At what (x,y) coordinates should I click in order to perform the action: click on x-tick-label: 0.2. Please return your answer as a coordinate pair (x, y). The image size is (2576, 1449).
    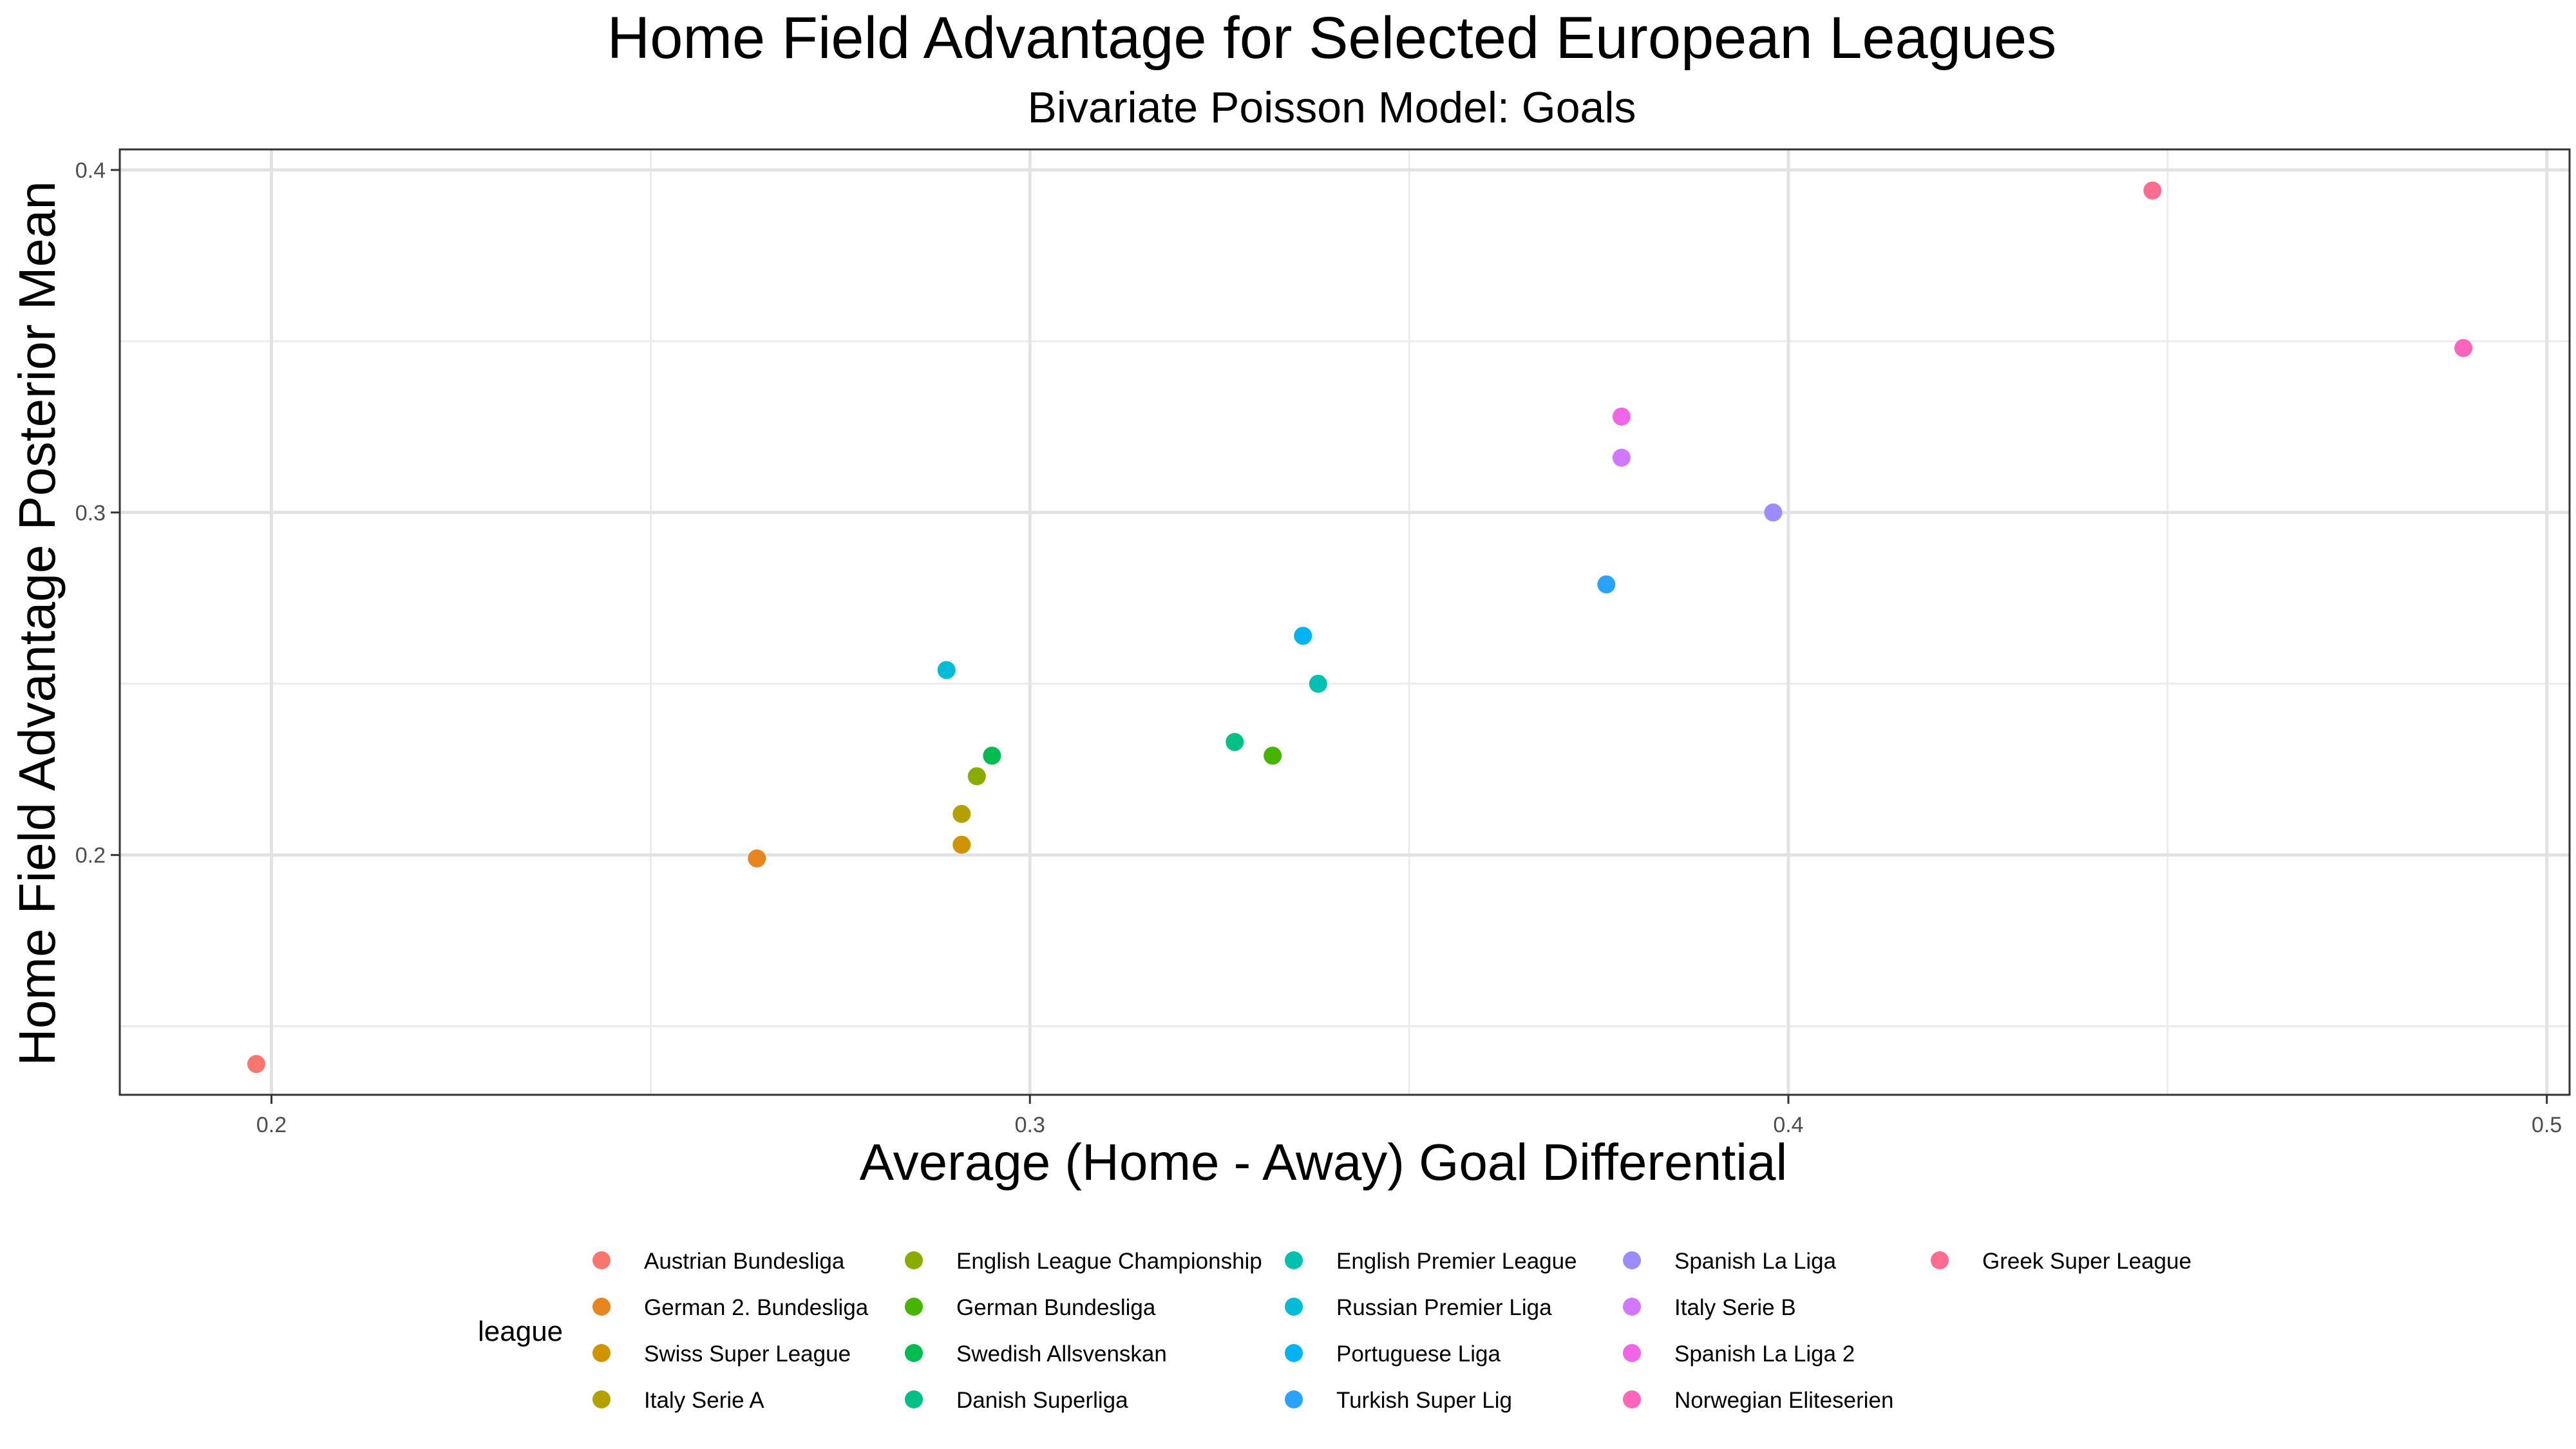
    Looking at the image, I should click on (271, 1125).